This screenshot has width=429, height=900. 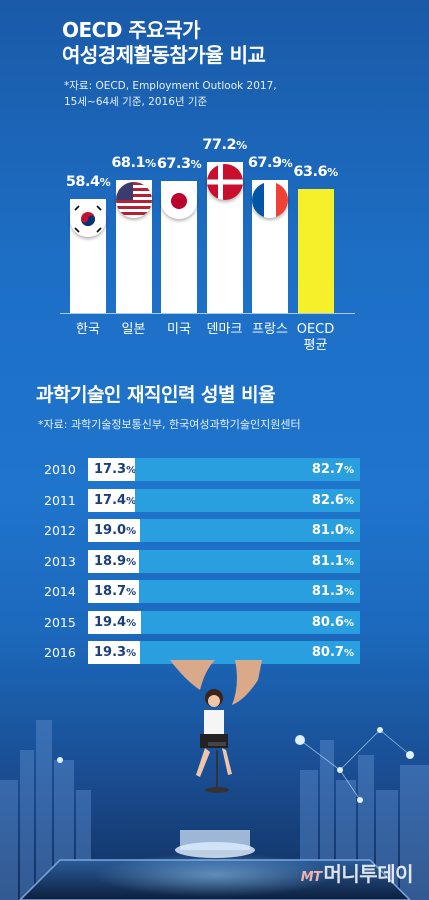 I want to click on chart2-year-label: 2010, so click(x=60, y=469).